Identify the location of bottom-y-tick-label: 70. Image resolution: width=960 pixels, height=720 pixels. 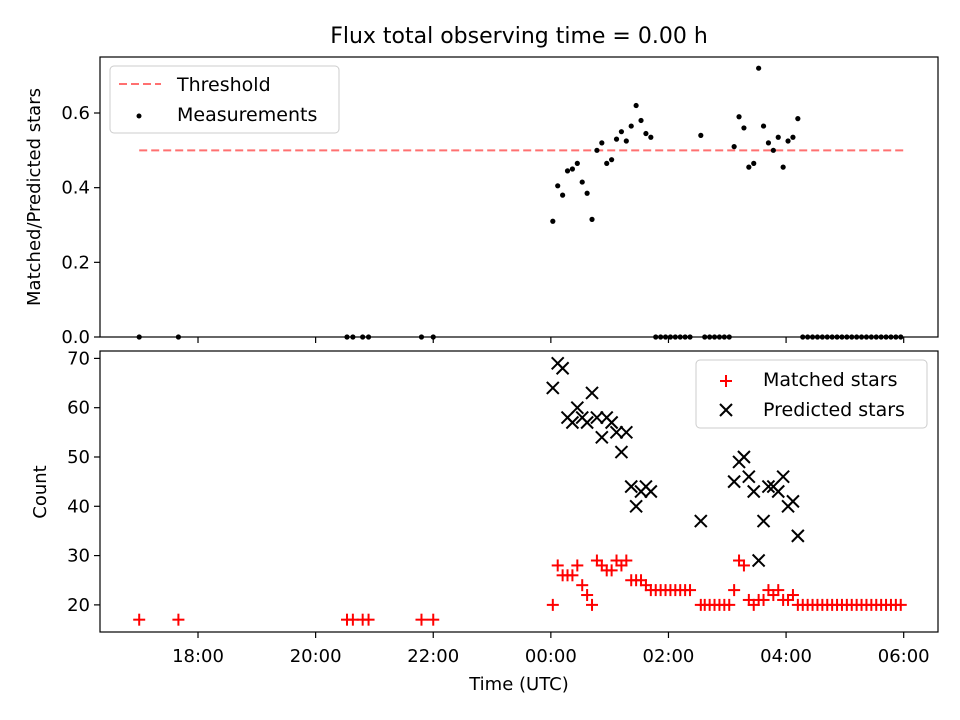
(78, 358).